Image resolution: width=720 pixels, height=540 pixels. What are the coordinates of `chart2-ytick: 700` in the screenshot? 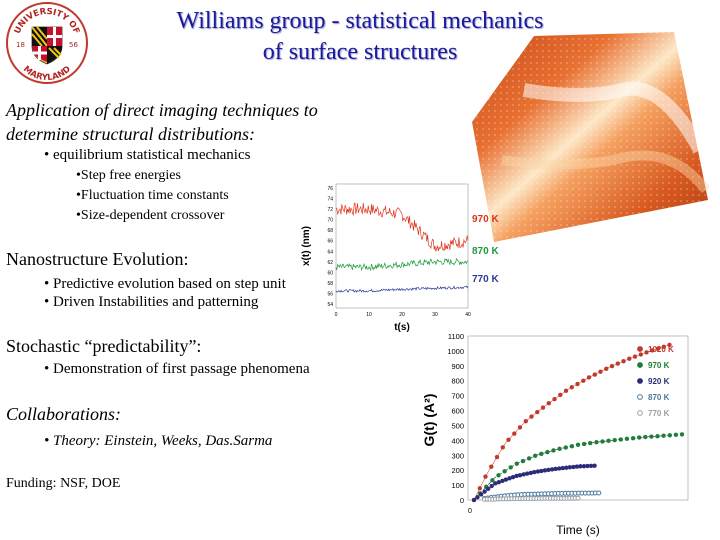 It's located at (457, 396).